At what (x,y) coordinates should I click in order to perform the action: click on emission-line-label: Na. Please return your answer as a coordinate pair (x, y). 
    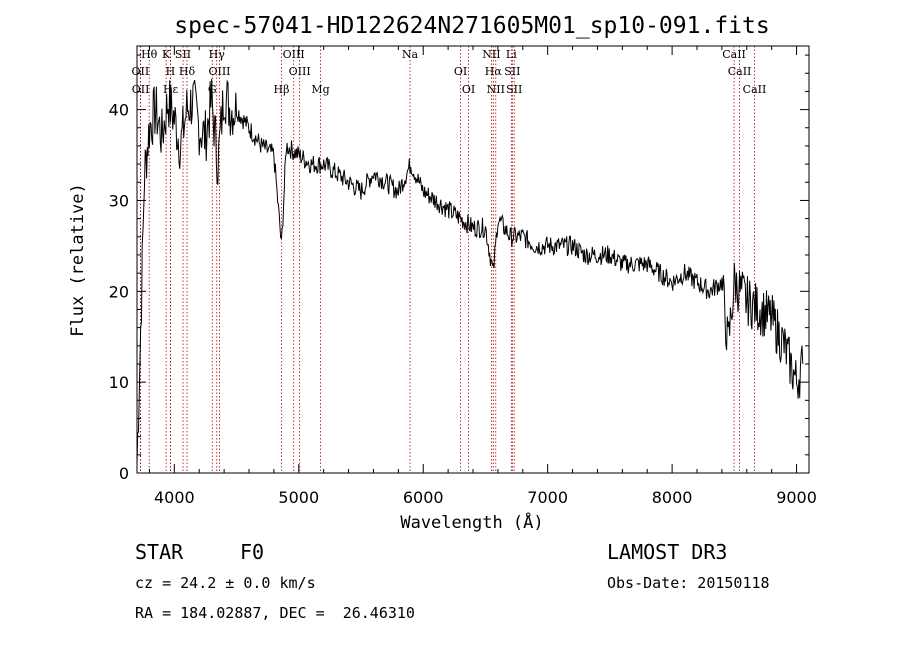
    Looking at the image, I should click on (410, 54).